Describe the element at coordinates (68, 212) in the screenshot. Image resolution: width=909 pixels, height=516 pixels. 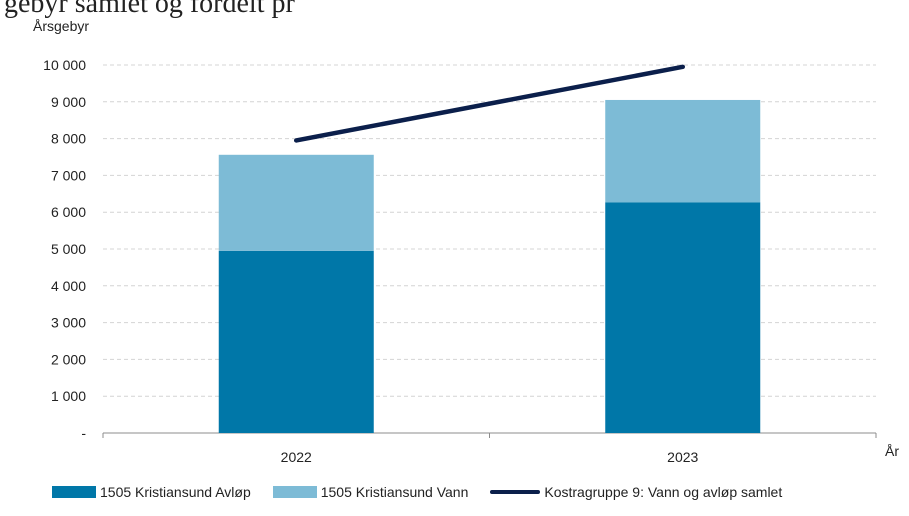
I see `y-tick-label: 6 000` at that location.